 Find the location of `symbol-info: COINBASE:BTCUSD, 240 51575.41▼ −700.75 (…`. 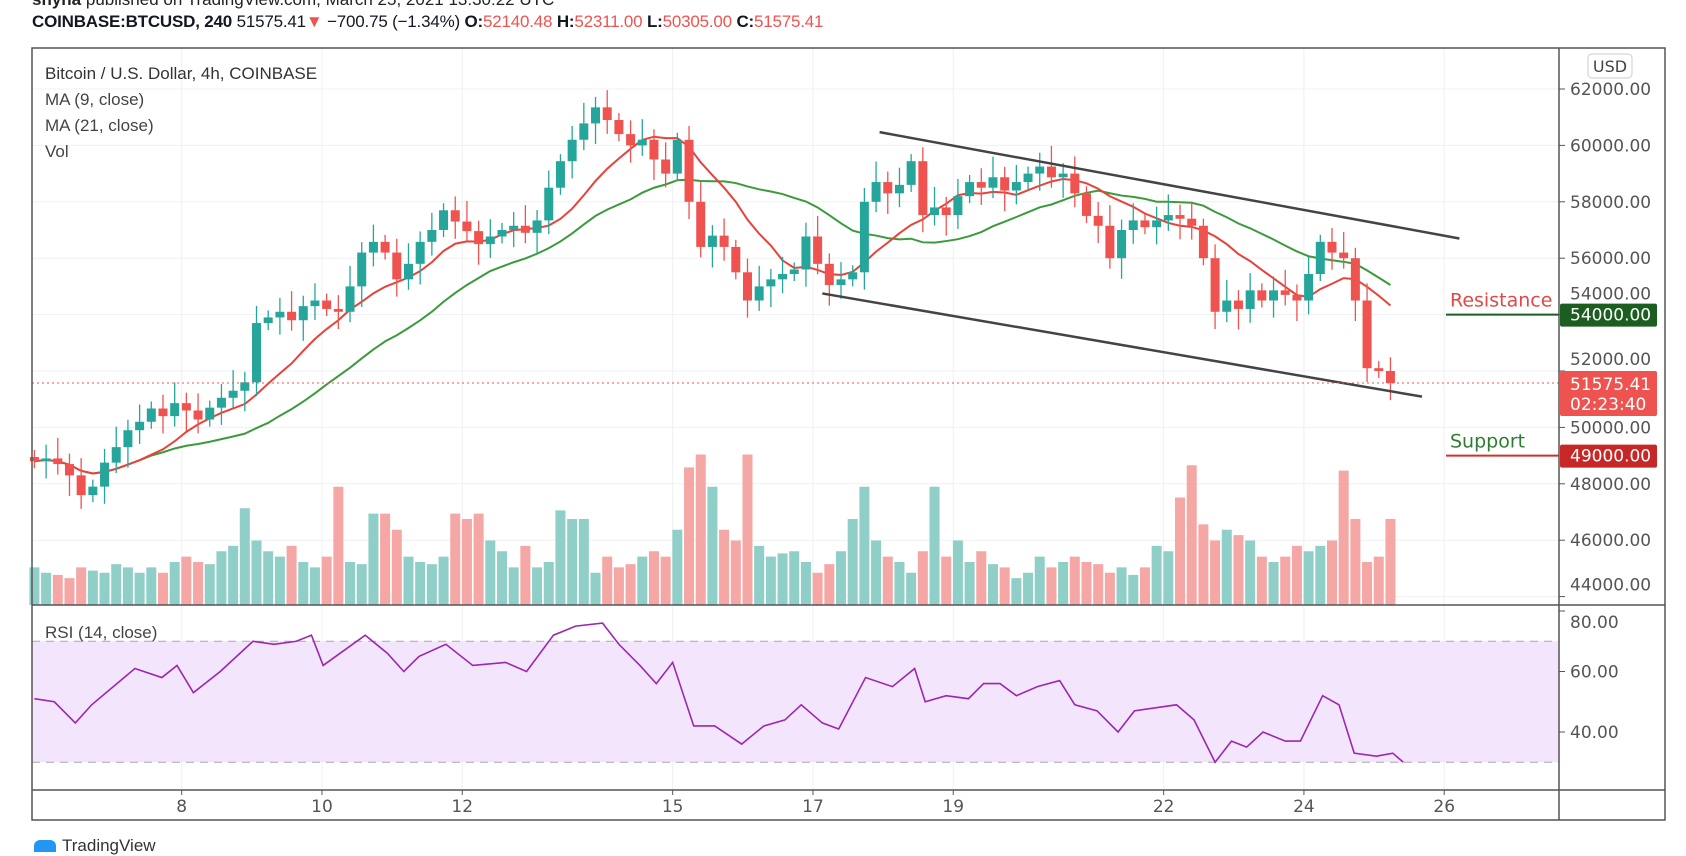

symbol-info: COINBASE:BTCUSD, 240 51575.41▼ −700.75 (… is located at coordinates (428, 22).